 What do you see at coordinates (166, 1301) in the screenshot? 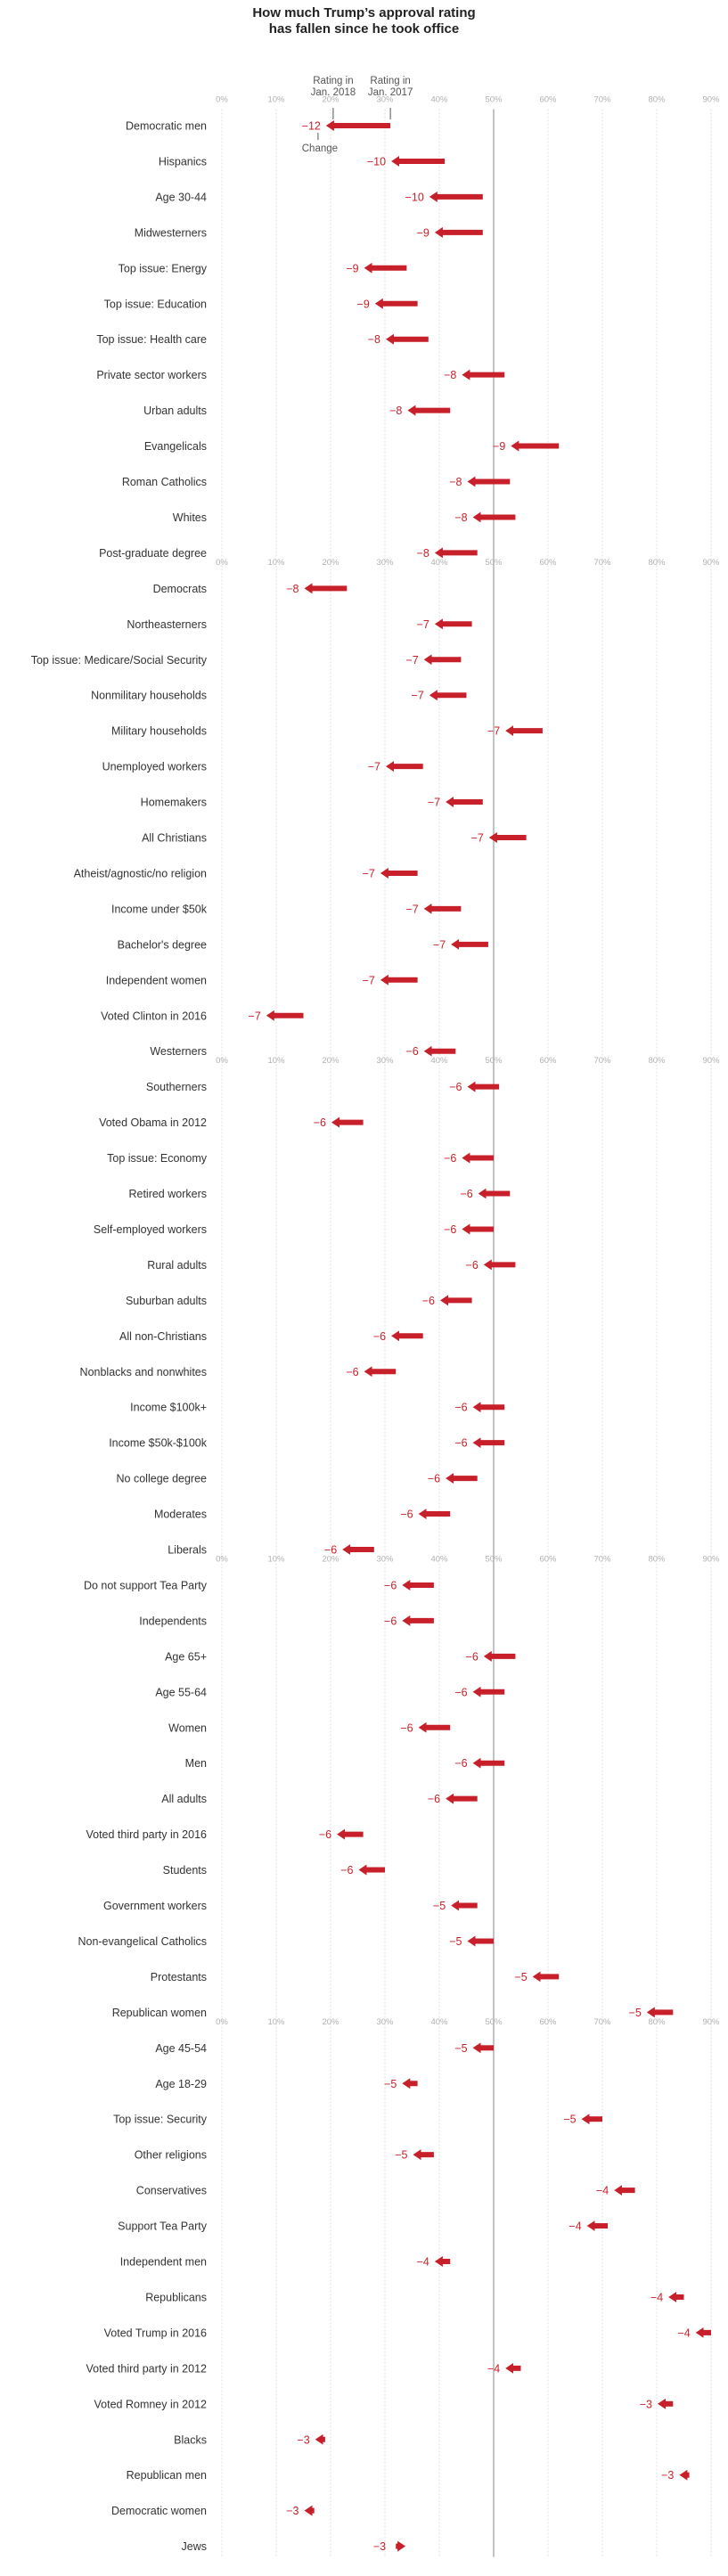
I see `category-label: Suburban adults` at bounding box center [166, 1301].